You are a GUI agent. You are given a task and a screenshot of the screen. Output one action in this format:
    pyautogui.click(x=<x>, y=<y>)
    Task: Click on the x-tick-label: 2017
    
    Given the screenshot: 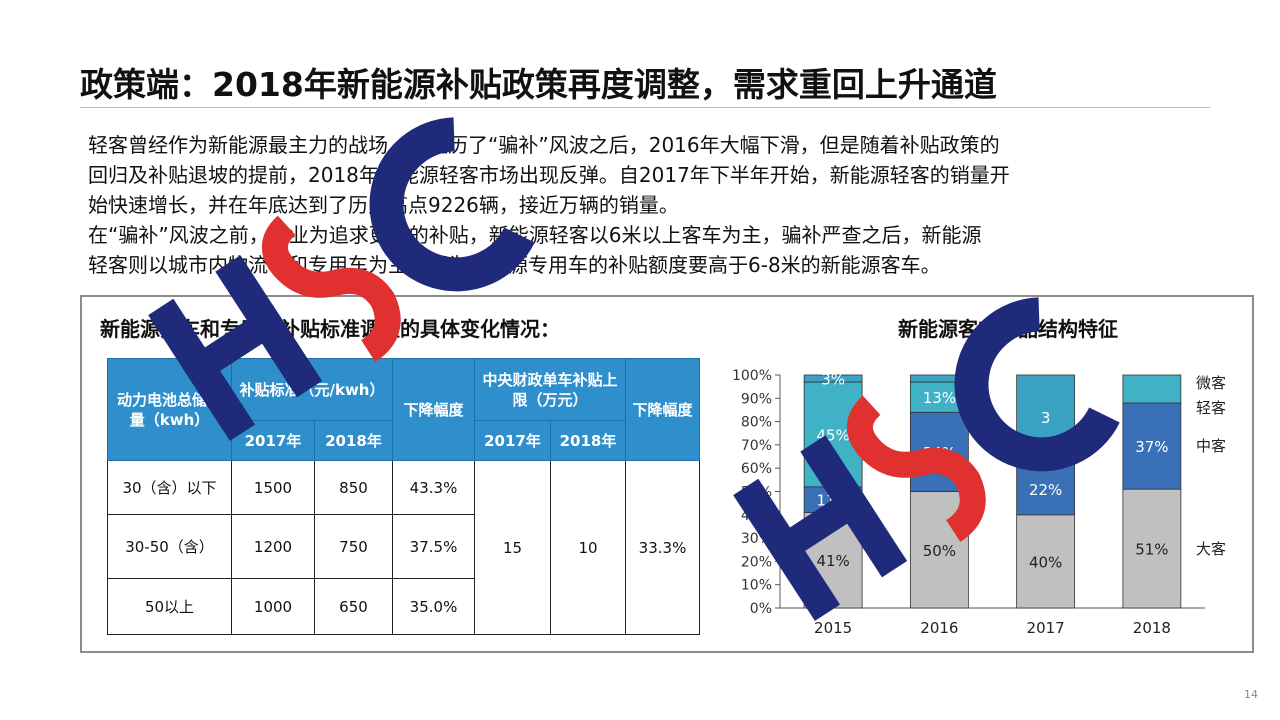 What is the action you would take?
    pyautogui.click(x=1046, y=628)
    